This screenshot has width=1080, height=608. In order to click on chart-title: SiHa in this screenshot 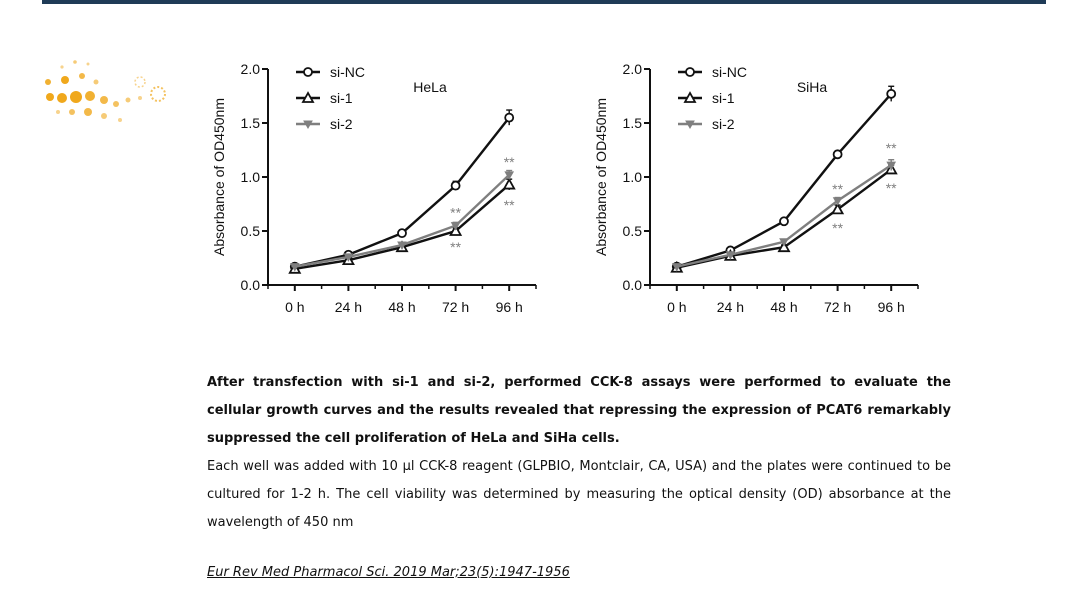, I will do `click(812, 87)`.